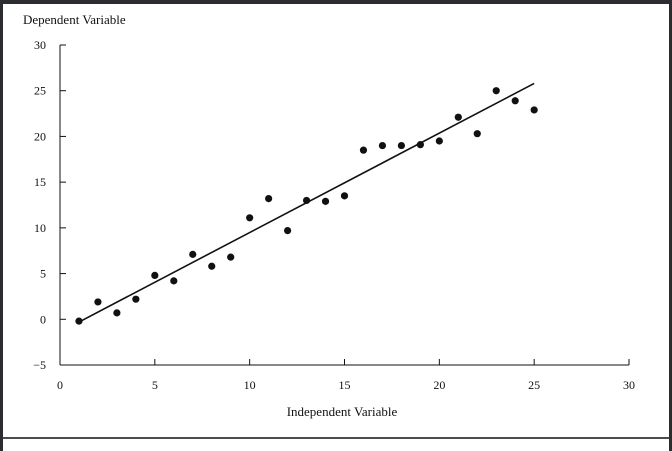  What do you see at coordinates (43, 319) in the screenshot?
I see `y-tick-label: 0` at bounding box center [43, 319].